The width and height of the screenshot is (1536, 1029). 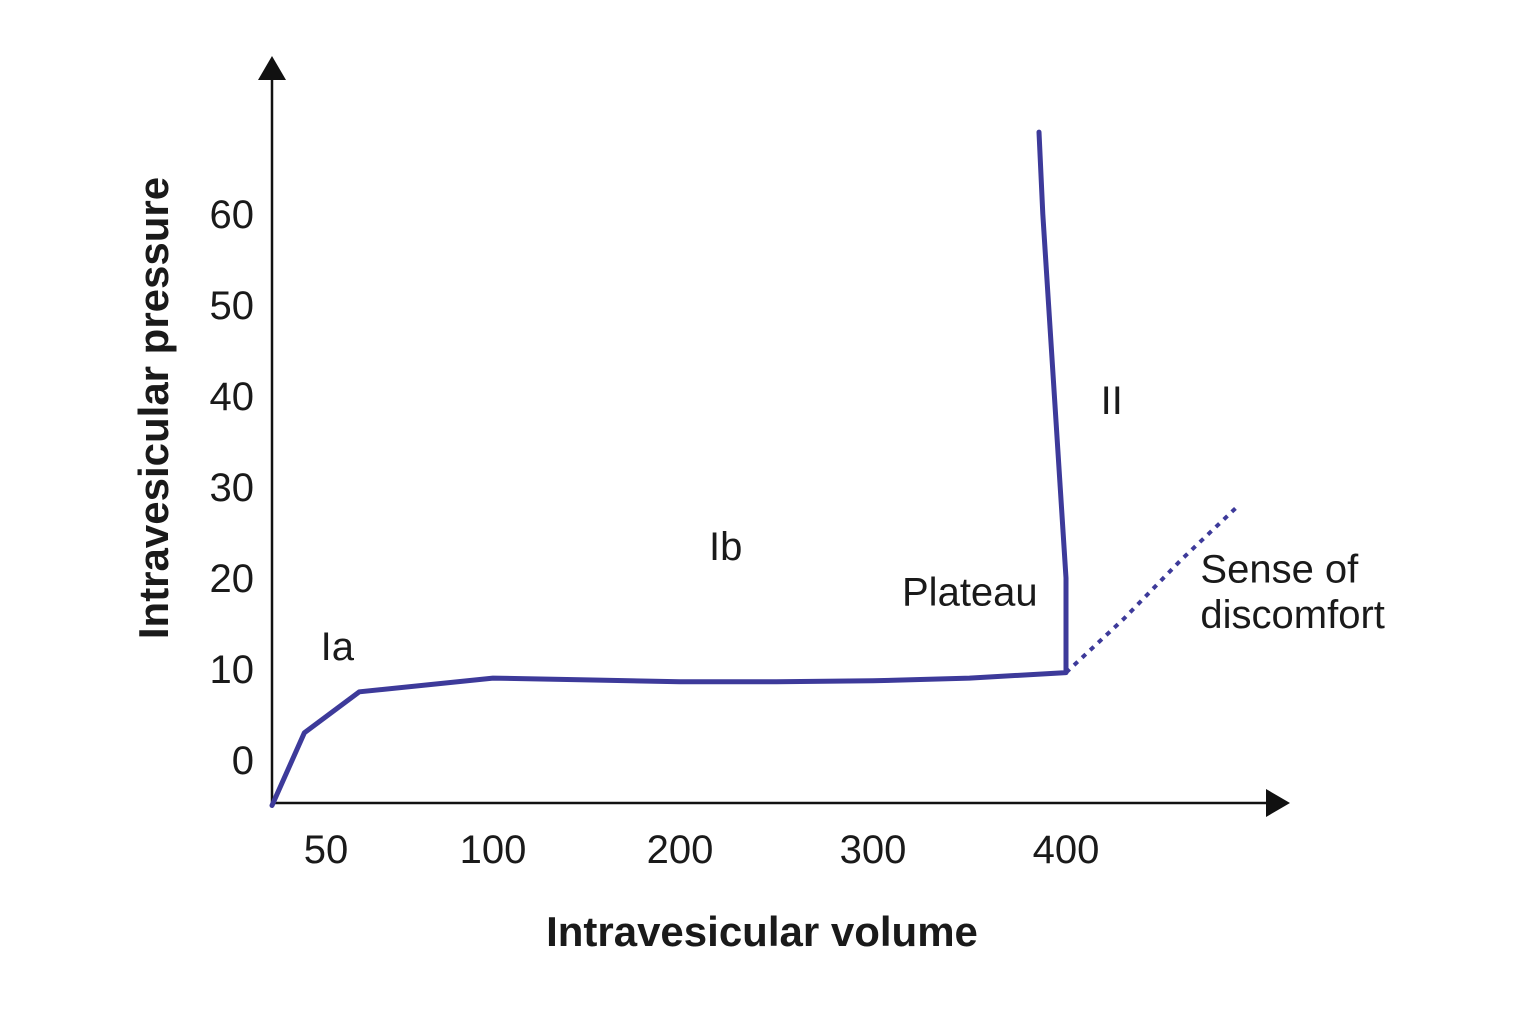 I want to click on x-tick-label: 100, so click(x=493, y=850).